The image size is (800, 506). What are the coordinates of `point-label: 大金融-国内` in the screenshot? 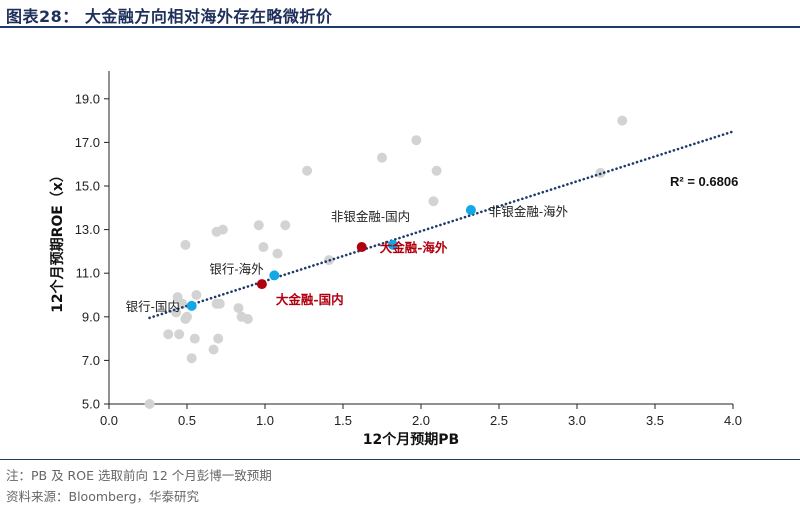 It's located at (310, 299).